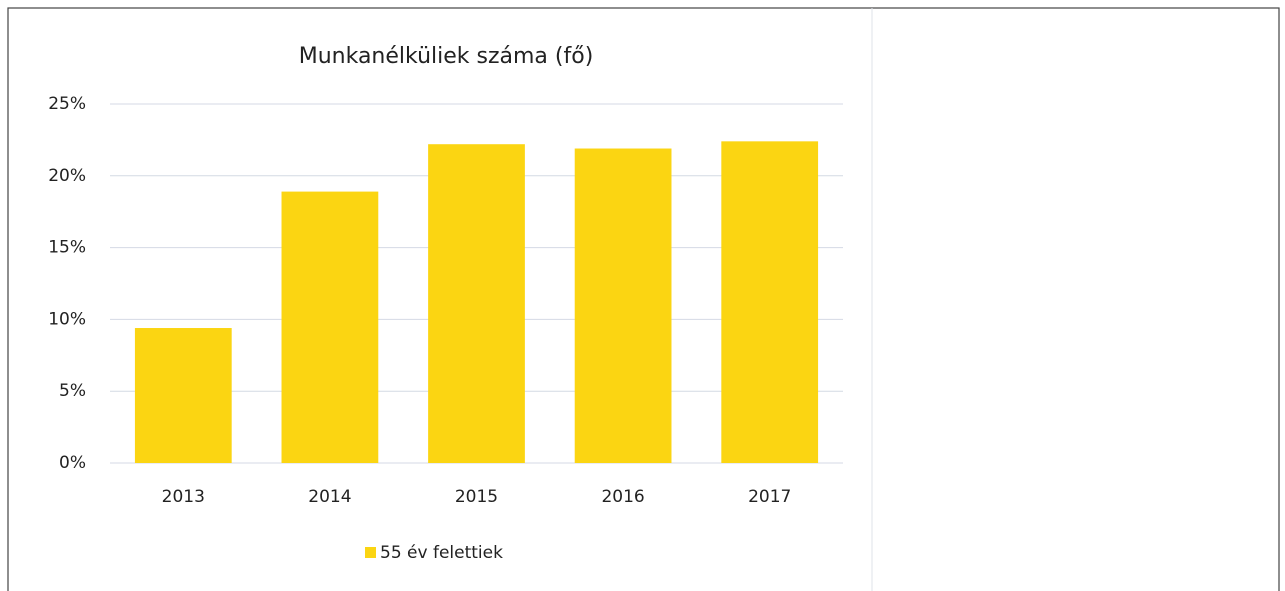 The width and height of the screenshot is (1285, 591). I want to click on chart-title: Munkanélküliek száma (fő), so click(446, 56).